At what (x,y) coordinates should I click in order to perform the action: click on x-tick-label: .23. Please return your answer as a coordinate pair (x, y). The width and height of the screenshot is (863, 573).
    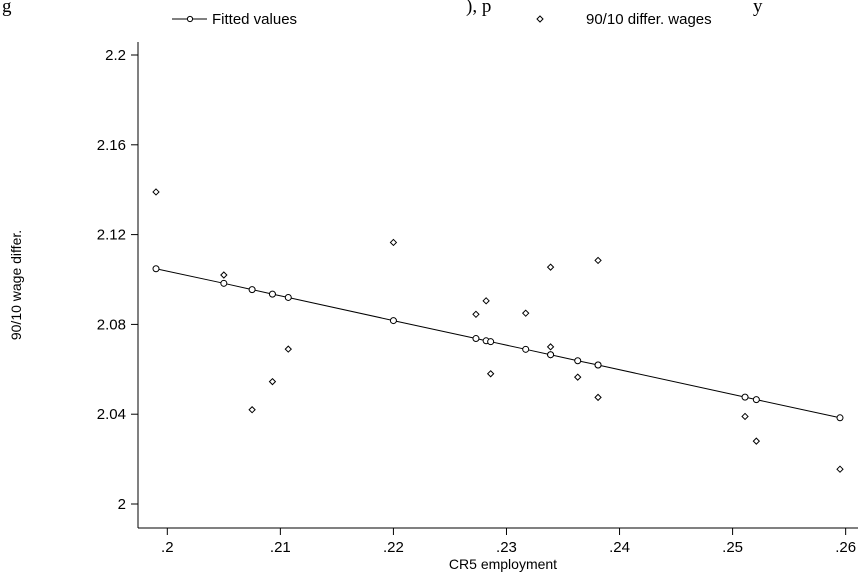
    Looking at the image, I should click on (506, 547).